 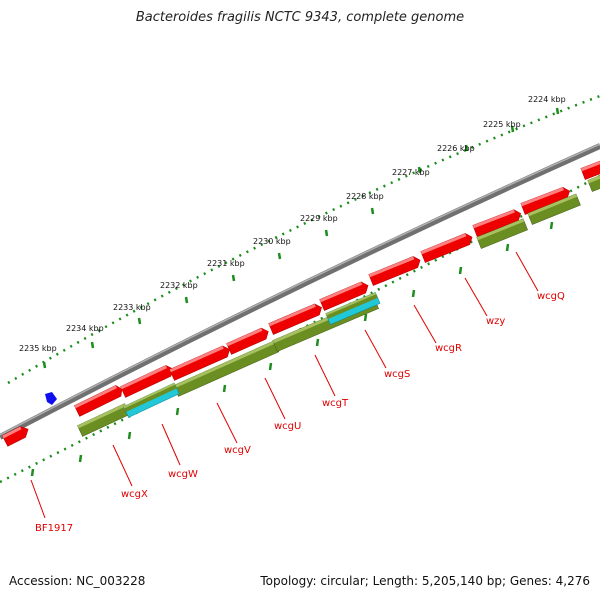 I want to click on gene-label-wcgq: wcgQ, so click(x=551, y=296).